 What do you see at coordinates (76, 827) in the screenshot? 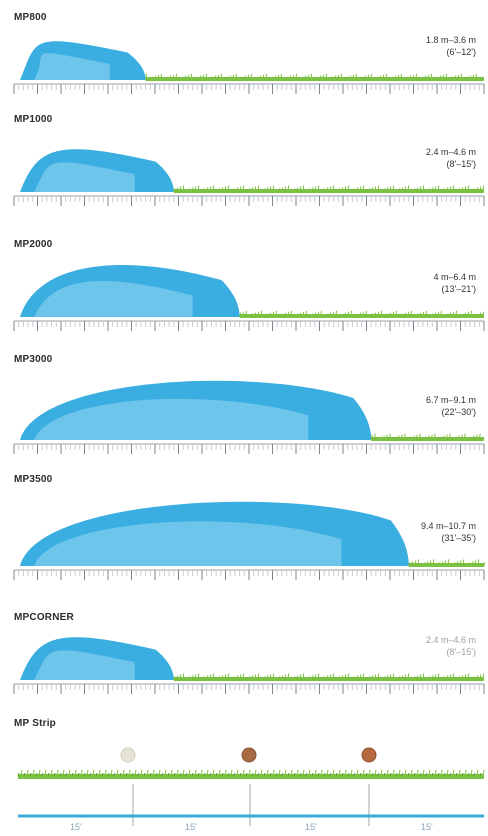
I see `strip-segment-label-1: 15'` at bounding box center [76, 827].